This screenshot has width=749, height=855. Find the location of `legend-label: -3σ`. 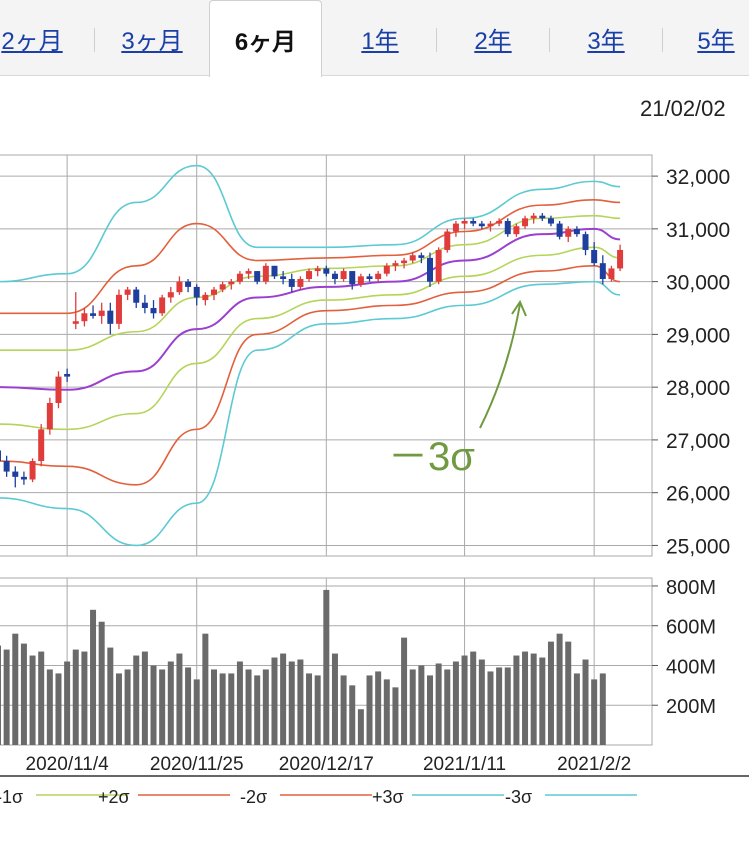

legend-label: -3σ is located at coordinates (518, 797).